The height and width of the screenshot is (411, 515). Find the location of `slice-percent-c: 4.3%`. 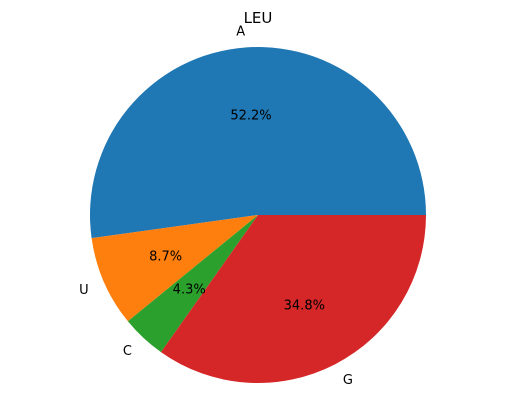

slice-percent-c: 4.3% is located at coordinates (189, 290).